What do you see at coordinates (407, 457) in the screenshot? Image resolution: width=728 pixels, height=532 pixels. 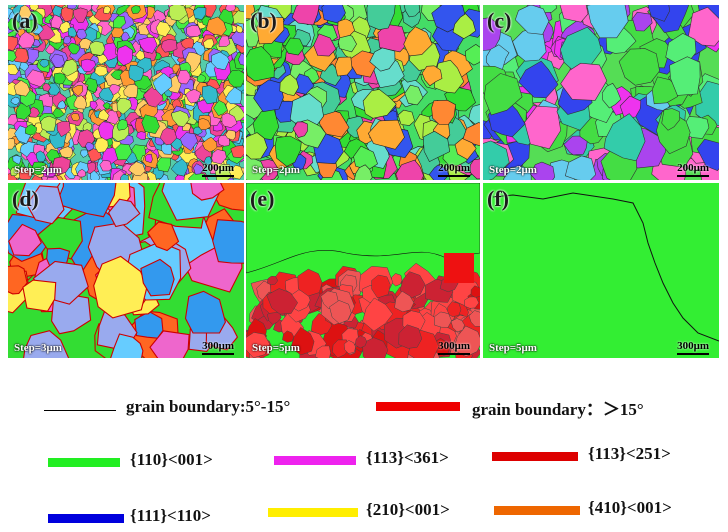 I see `orientation-label: {113}<361>` at bounding box center [407, 457].